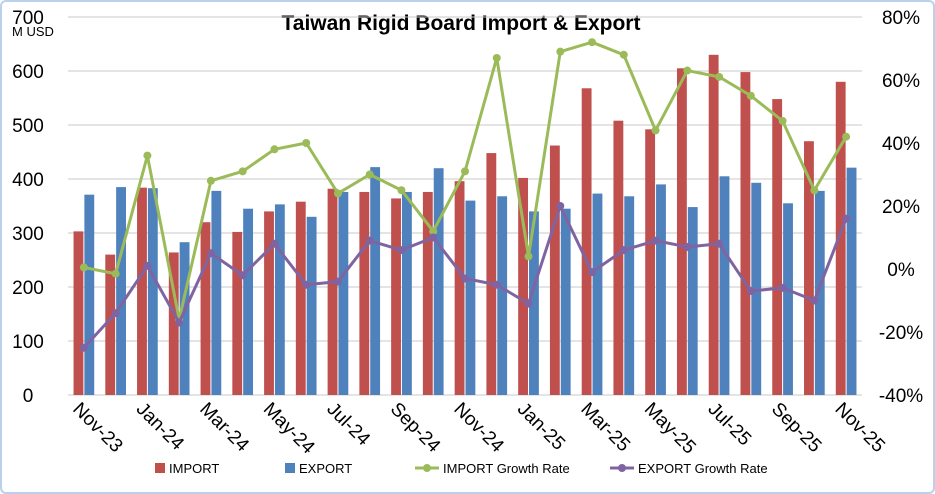  Describe the element at coordinates (901, 270) in the screenshot. I see `y-right-tick-label: 0%` at that location.